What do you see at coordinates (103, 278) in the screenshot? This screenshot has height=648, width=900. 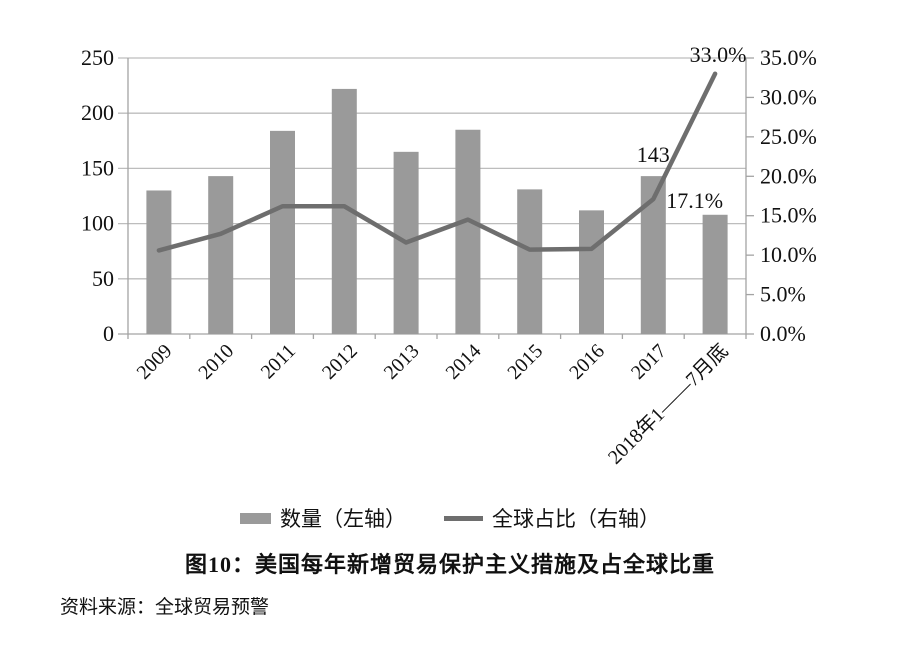 I see `left-axis-tick-label-50: 50` at bounding box center [103, 278].